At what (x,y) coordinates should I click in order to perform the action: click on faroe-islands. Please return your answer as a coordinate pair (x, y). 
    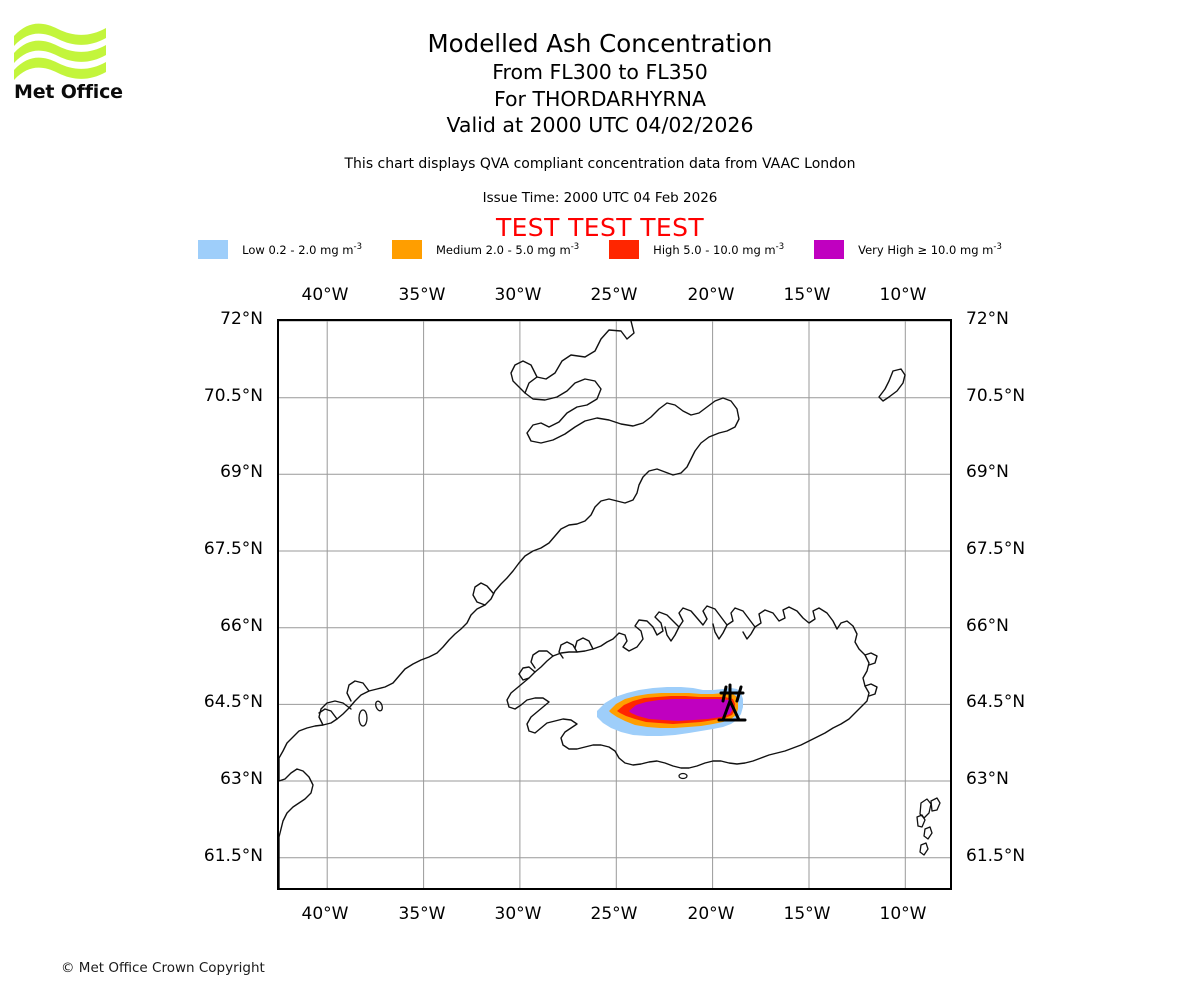
    Looking at the image, I should click on (928, 826).